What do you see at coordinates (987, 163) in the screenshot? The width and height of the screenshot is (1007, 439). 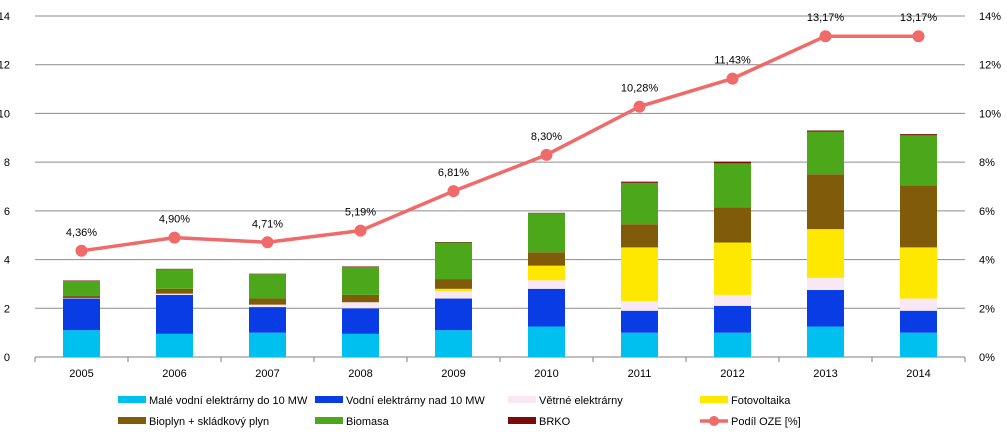 I see `y-right-tick-label: 8%` at bounding box center [987, 163].